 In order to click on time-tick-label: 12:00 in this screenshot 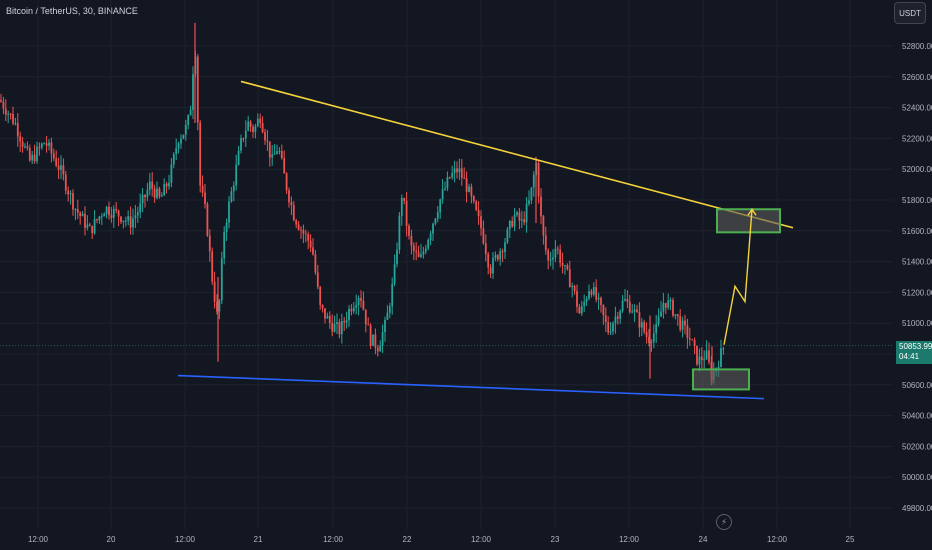, I will do `click(777, 539)`.